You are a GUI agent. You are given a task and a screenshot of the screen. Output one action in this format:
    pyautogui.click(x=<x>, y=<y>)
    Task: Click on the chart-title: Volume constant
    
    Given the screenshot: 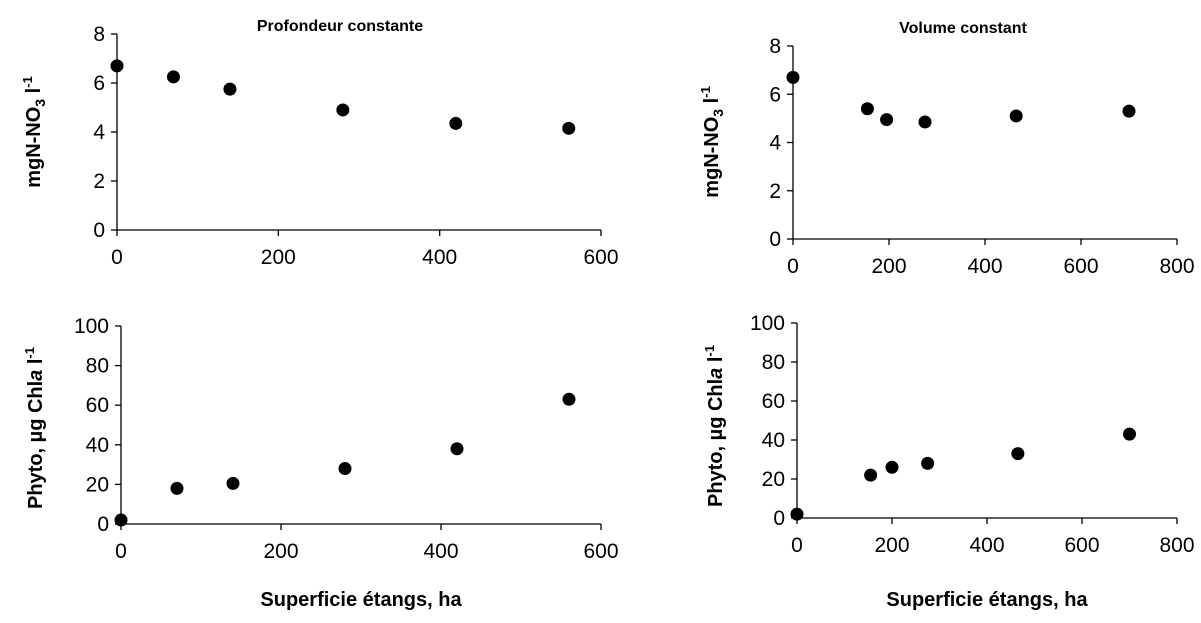 What is the action you would take?
    pyautogui.click(x=963, y=28)
    